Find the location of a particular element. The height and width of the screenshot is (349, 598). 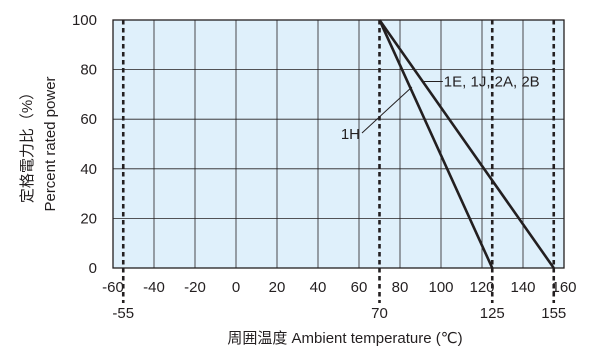

marker-label: 155 is located at coordinates (553, 313).